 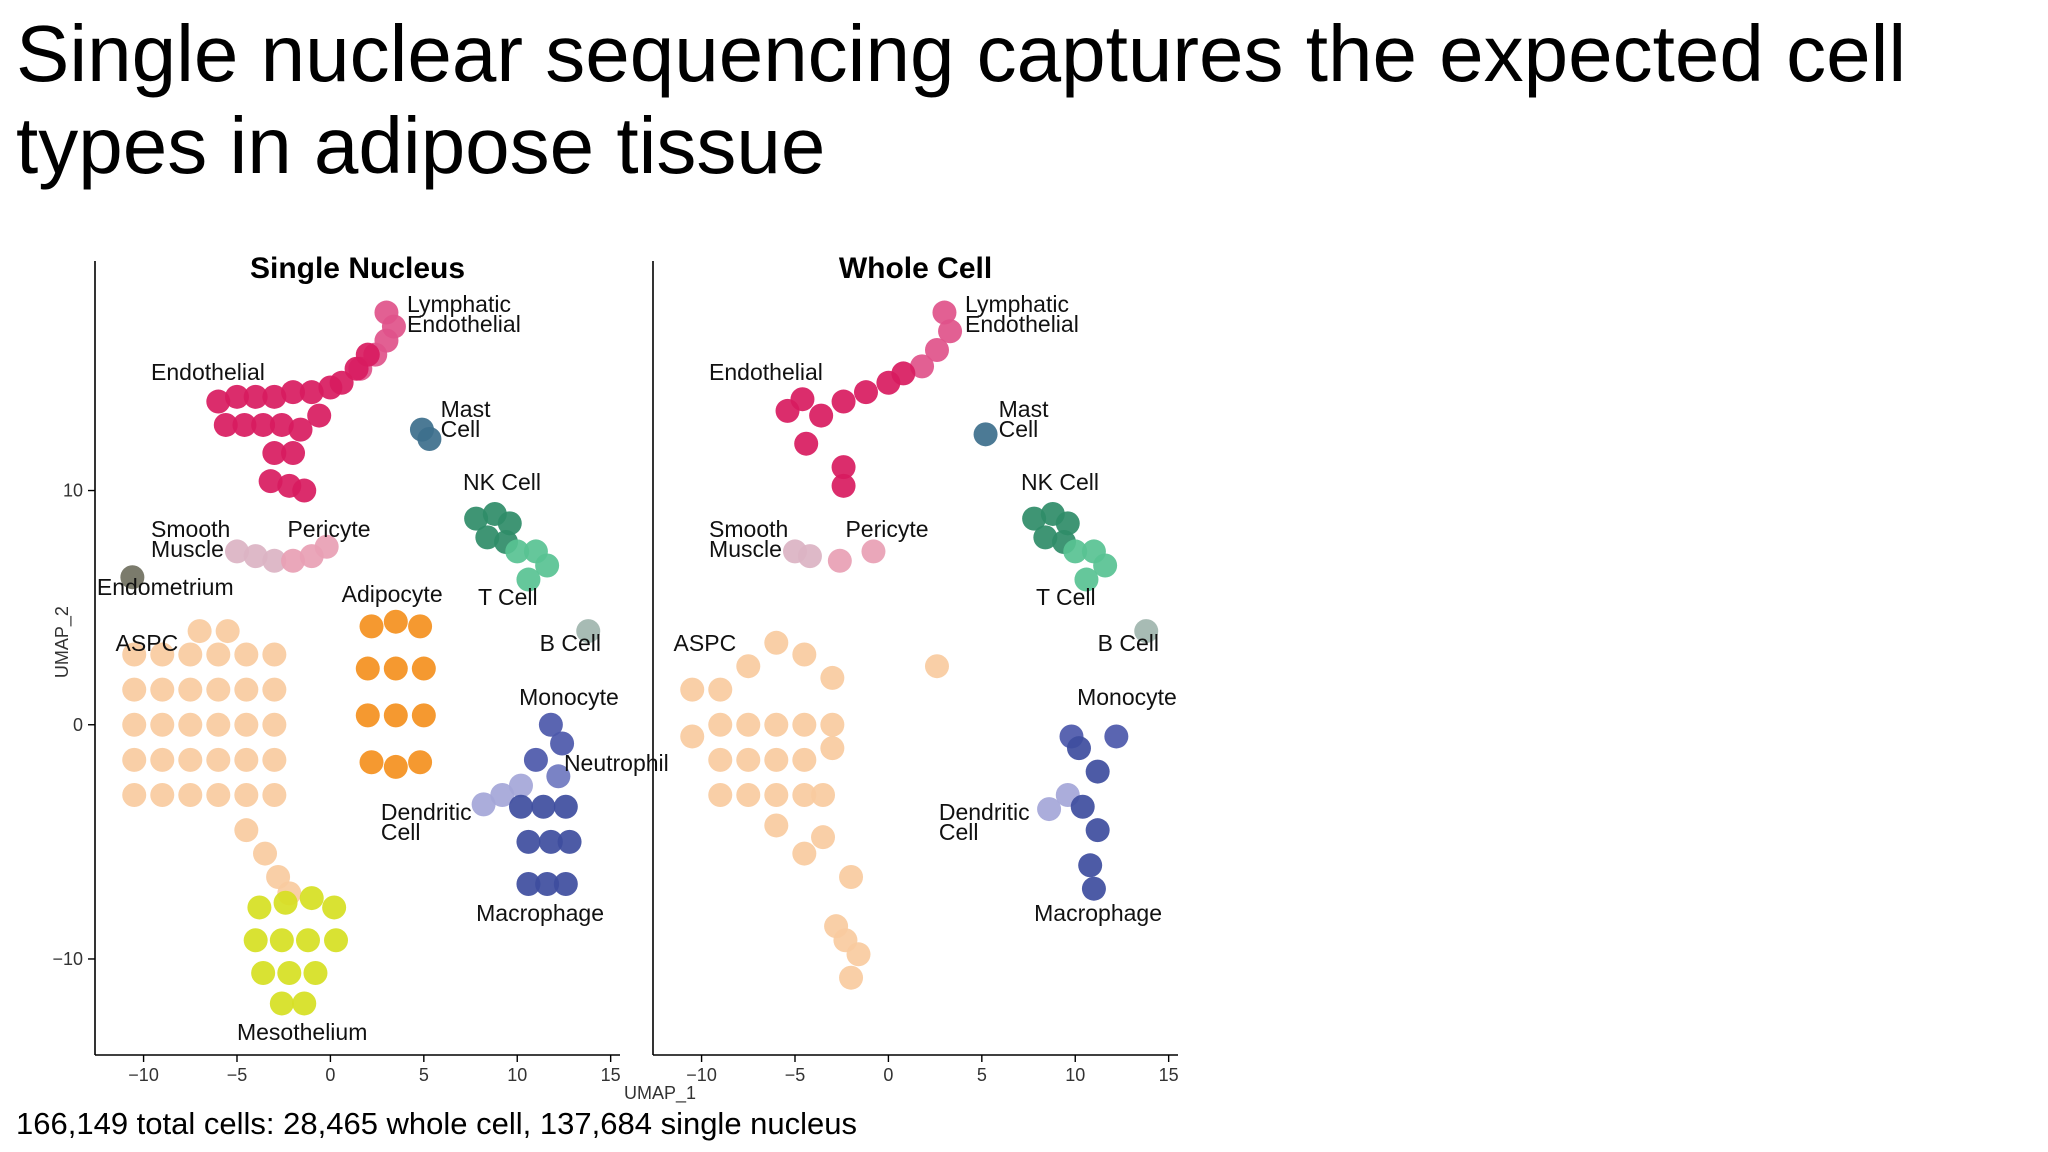 What do you see at coordinates (1127, 697) in the screenshot?
I see `cluster-label: Monocyte` at bounding box center [1127, 697].